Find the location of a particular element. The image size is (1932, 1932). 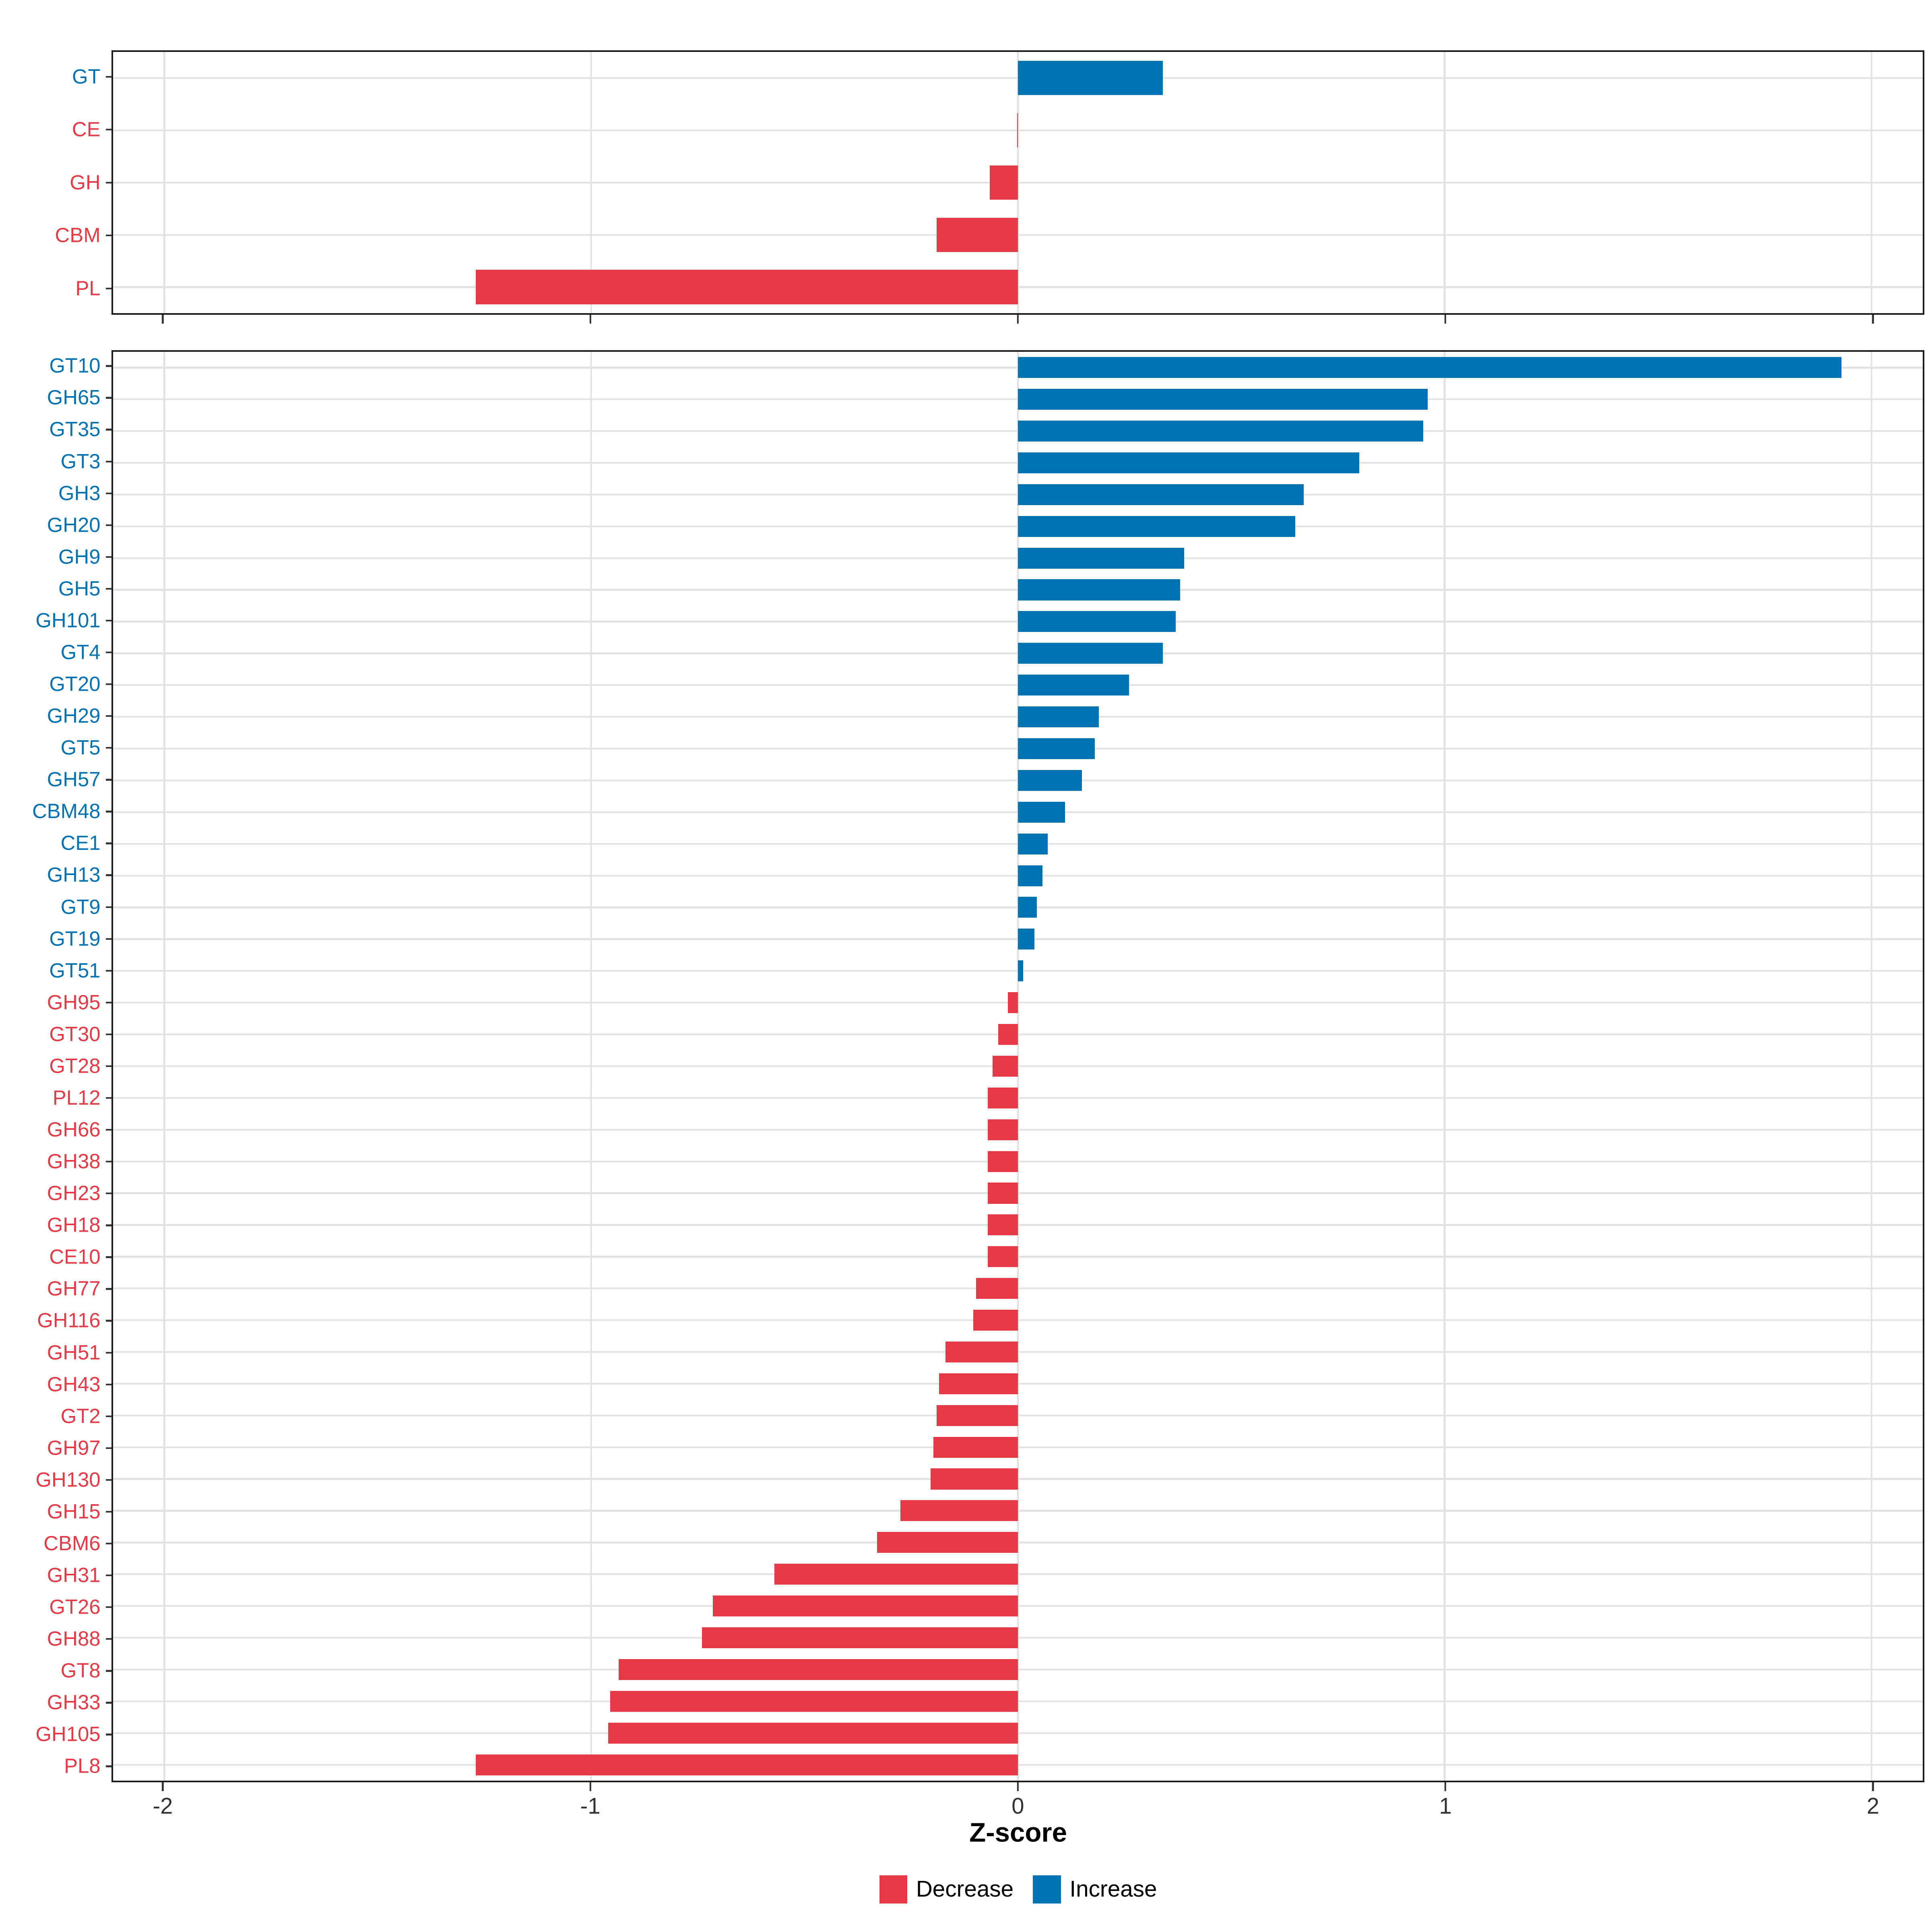

bar-GH116 is located at coordinates (995, 1320).